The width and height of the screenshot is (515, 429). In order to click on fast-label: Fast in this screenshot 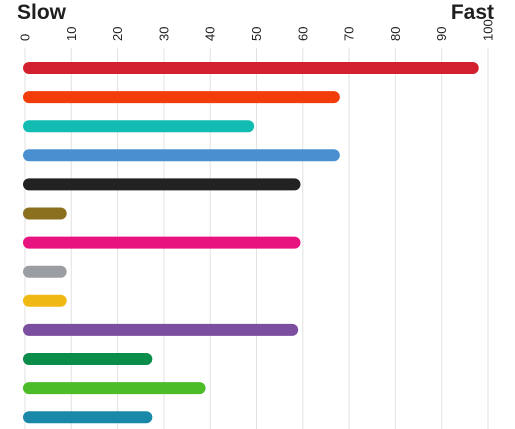, I will do `click(472, 12)`.